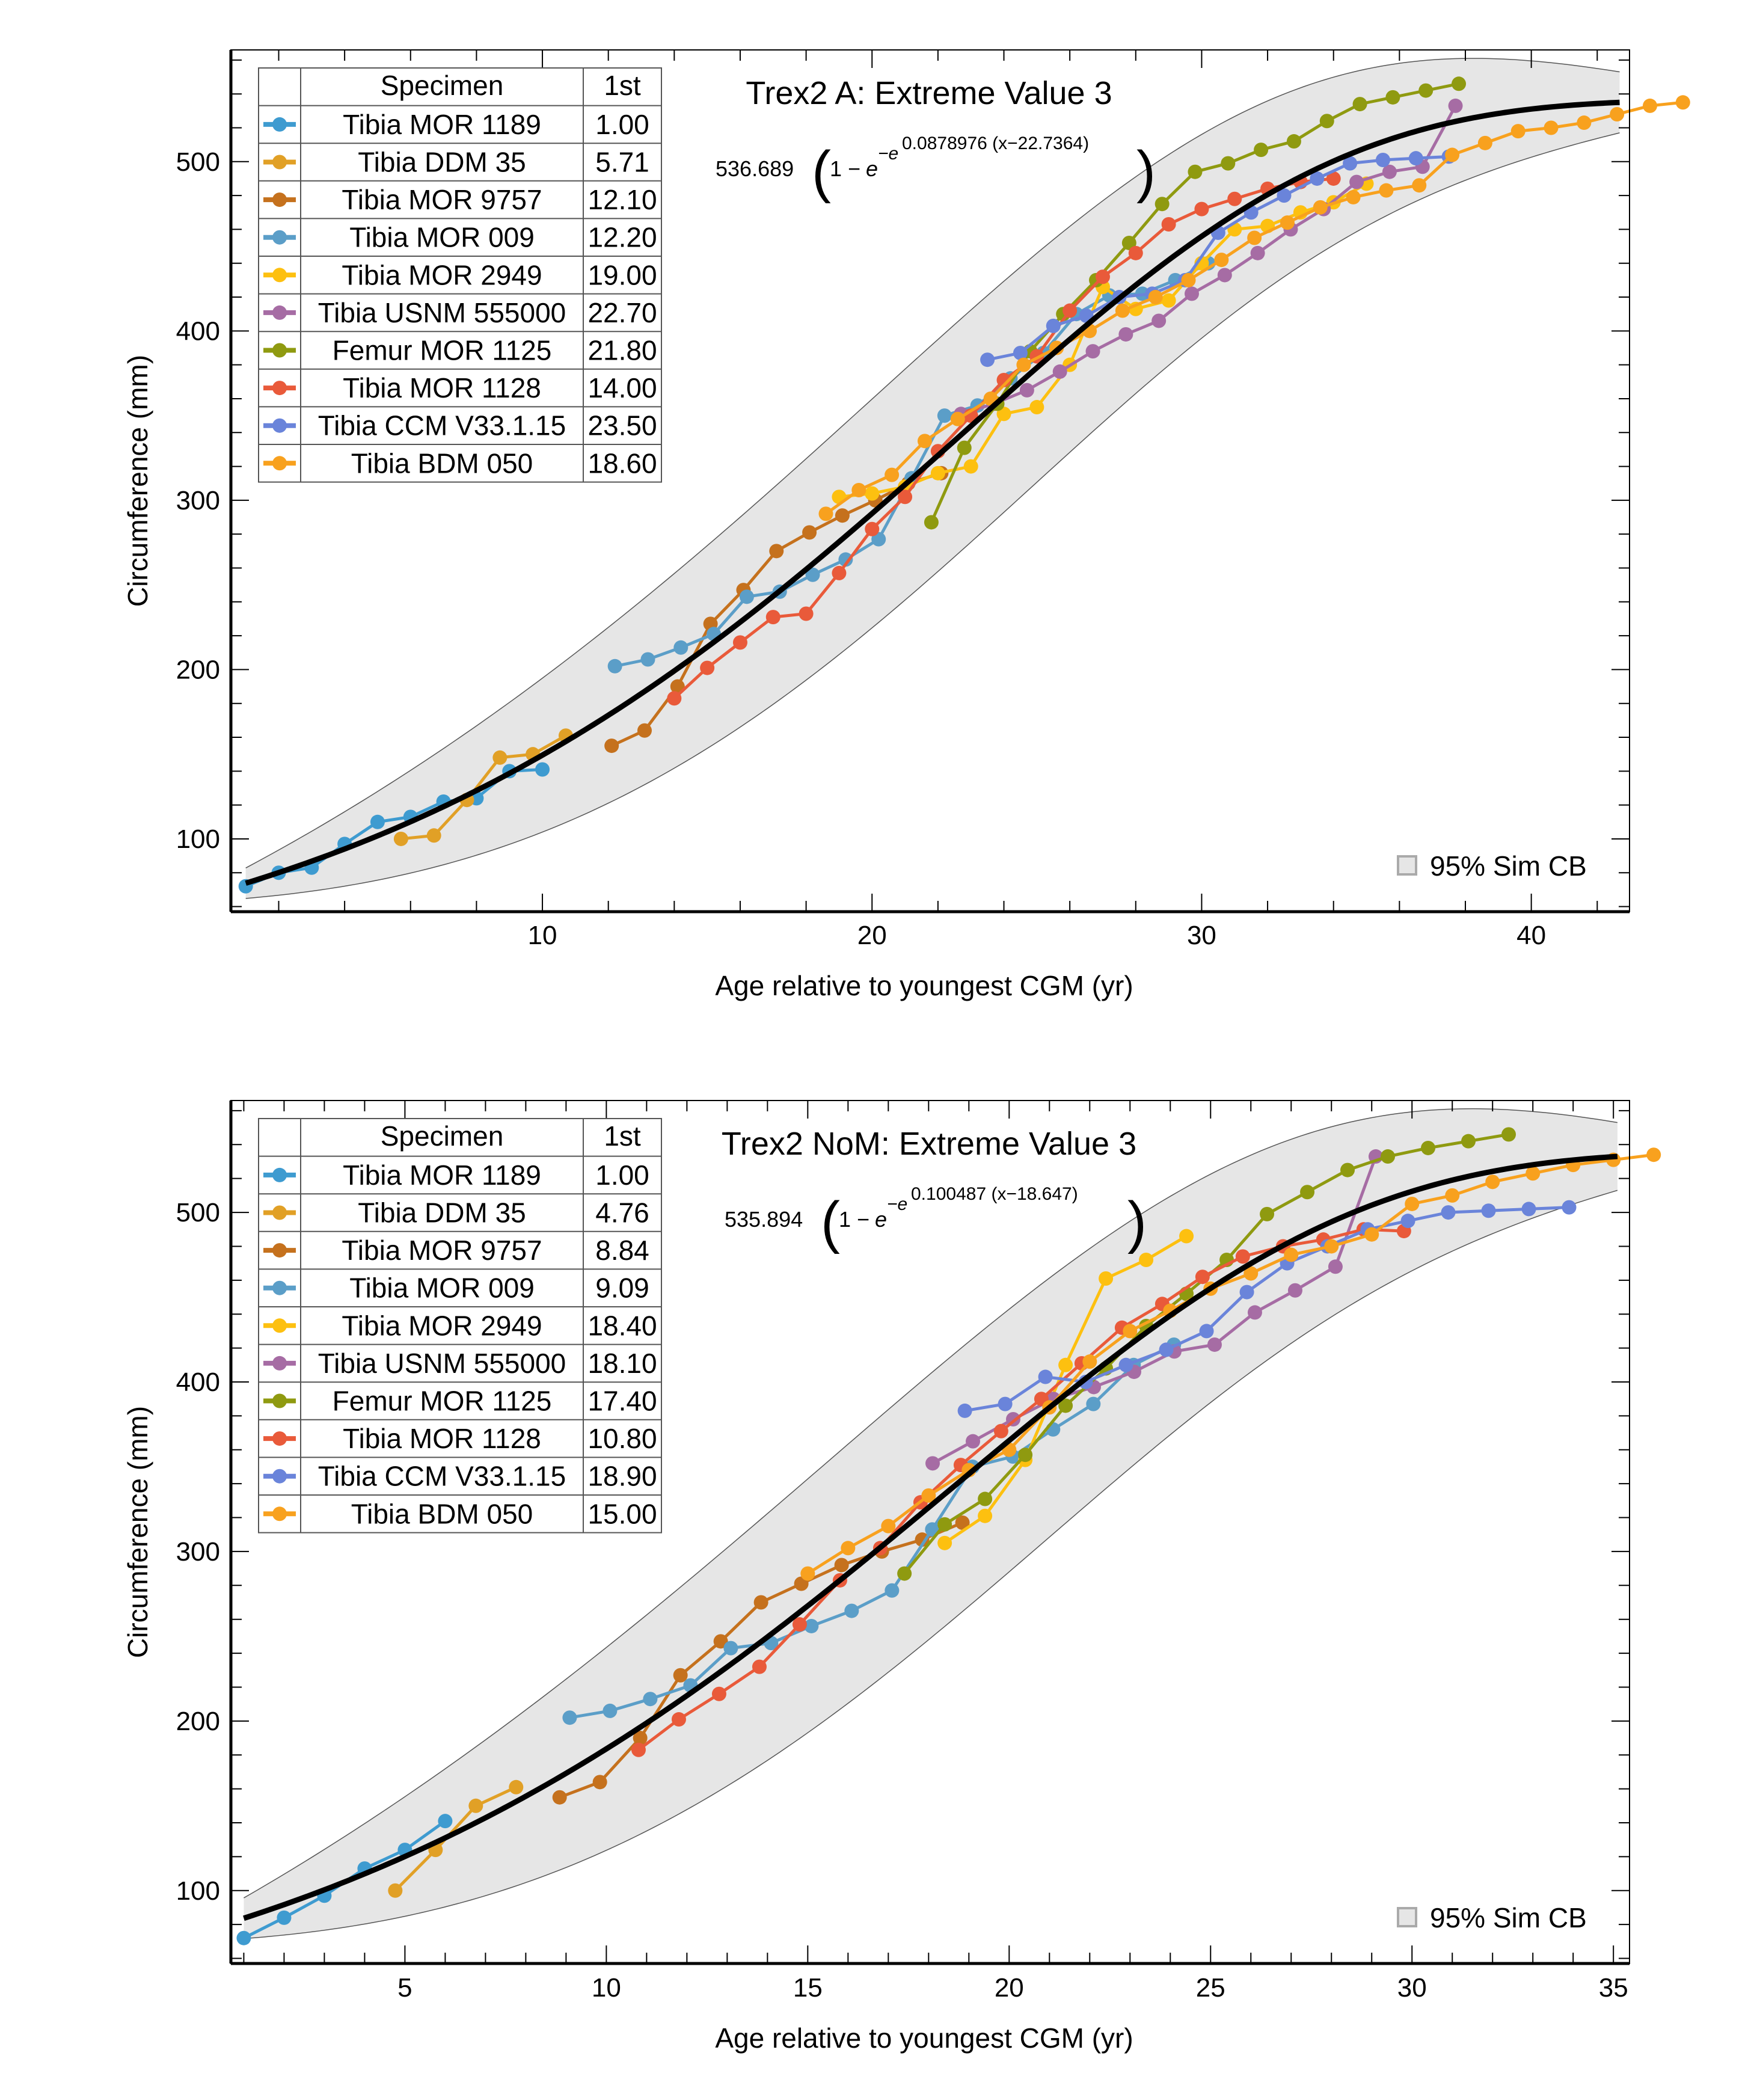 This screenshot has width=1754, height=2100. I want to click on band-legend-label: 95% Sim CB, so click(1508, 1917).